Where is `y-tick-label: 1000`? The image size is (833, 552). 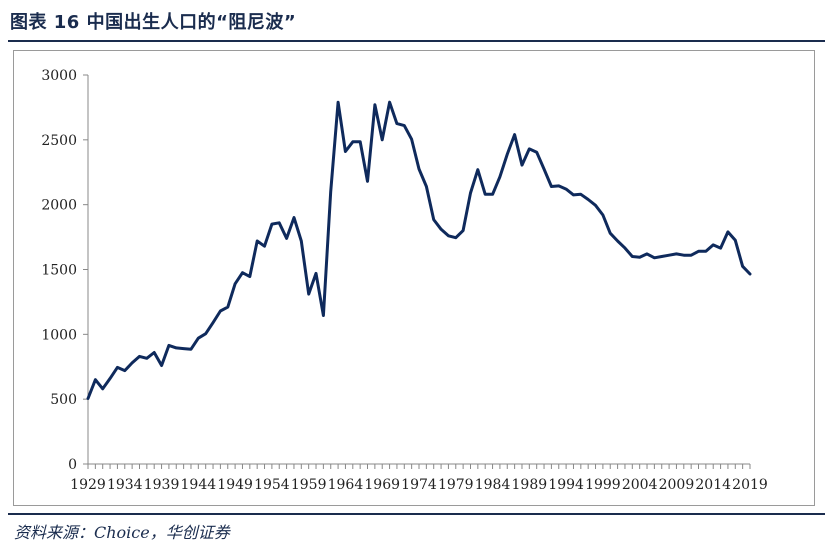 y-tick-label: 1000 is located at coordinates (59, 335).